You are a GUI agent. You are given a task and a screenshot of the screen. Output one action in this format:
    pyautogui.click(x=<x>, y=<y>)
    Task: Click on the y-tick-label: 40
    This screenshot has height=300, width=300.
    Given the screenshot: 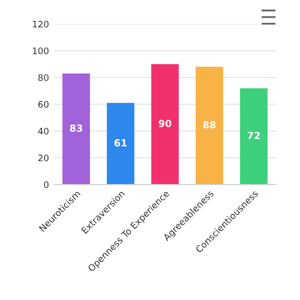 What is the action you would take?
    pyautogui.click(x=43, y=131)
    